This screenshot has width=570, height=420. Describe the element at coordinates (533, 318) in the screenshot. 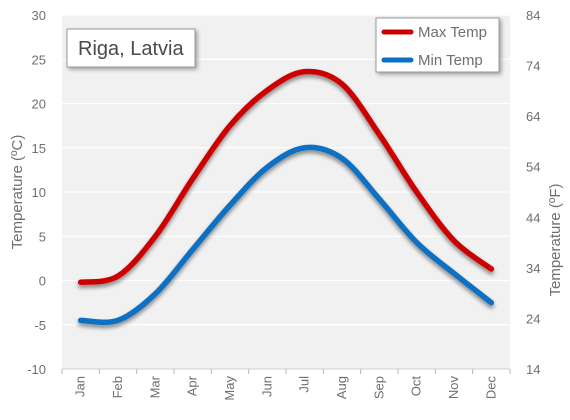

I see `y-right-tick-label: 24` at that location.